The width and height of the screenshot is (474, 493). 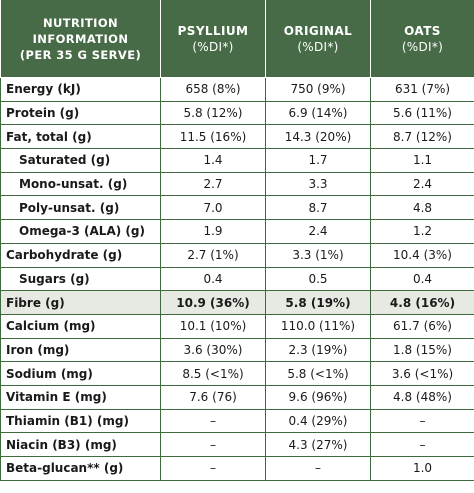 I want to click on header-oats-name: OATS, so click(x=422, y=30).